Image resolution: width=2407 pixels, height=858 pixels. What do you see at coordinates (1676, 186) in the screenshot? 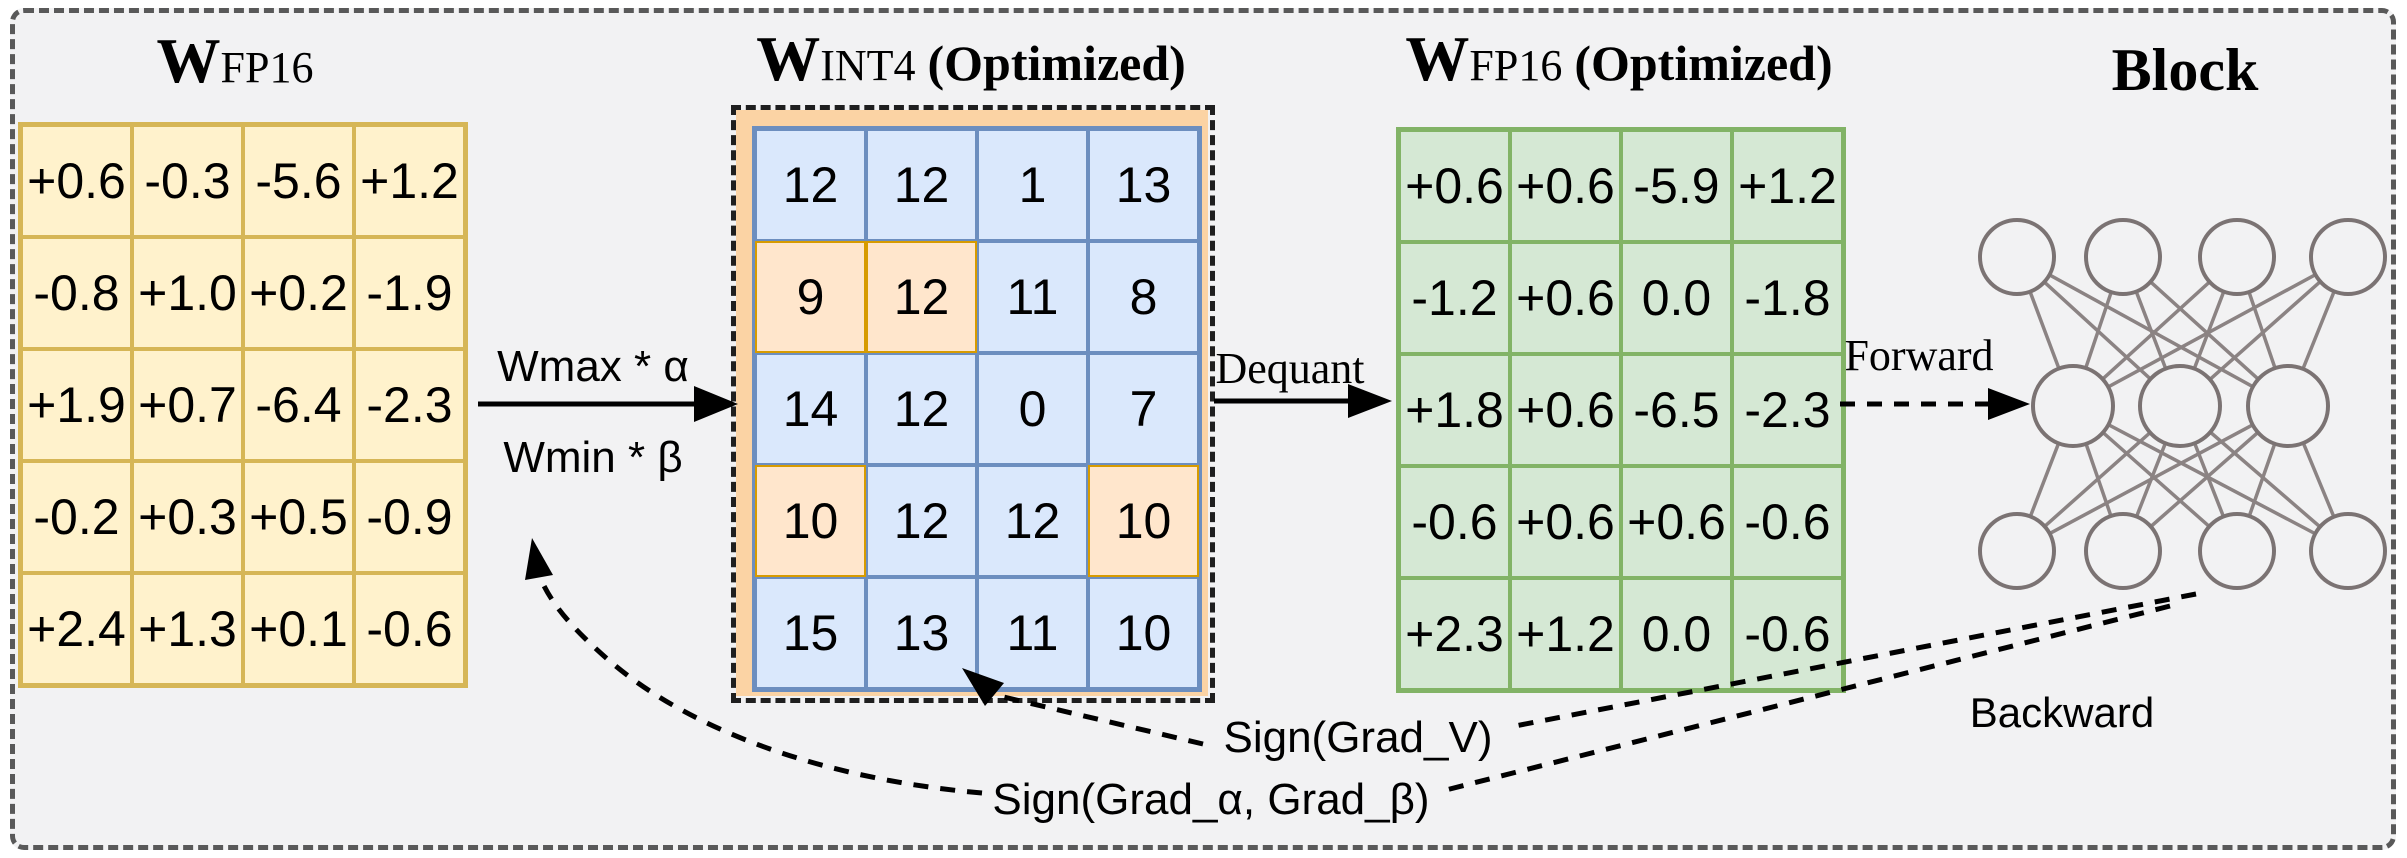
I see `matrix-cell: -5.9` at bounding box center [1676, 186].